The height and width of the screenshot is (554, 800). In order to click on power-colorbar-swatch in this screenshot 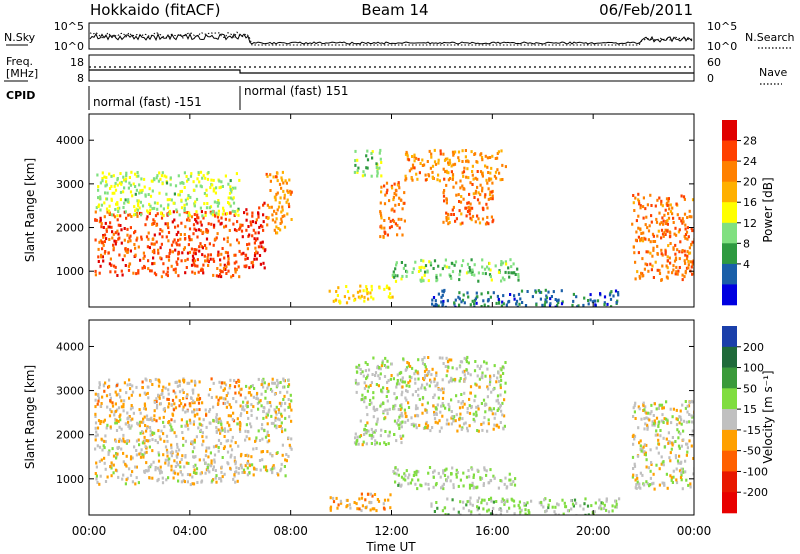, I will do `click(729, 171)`.